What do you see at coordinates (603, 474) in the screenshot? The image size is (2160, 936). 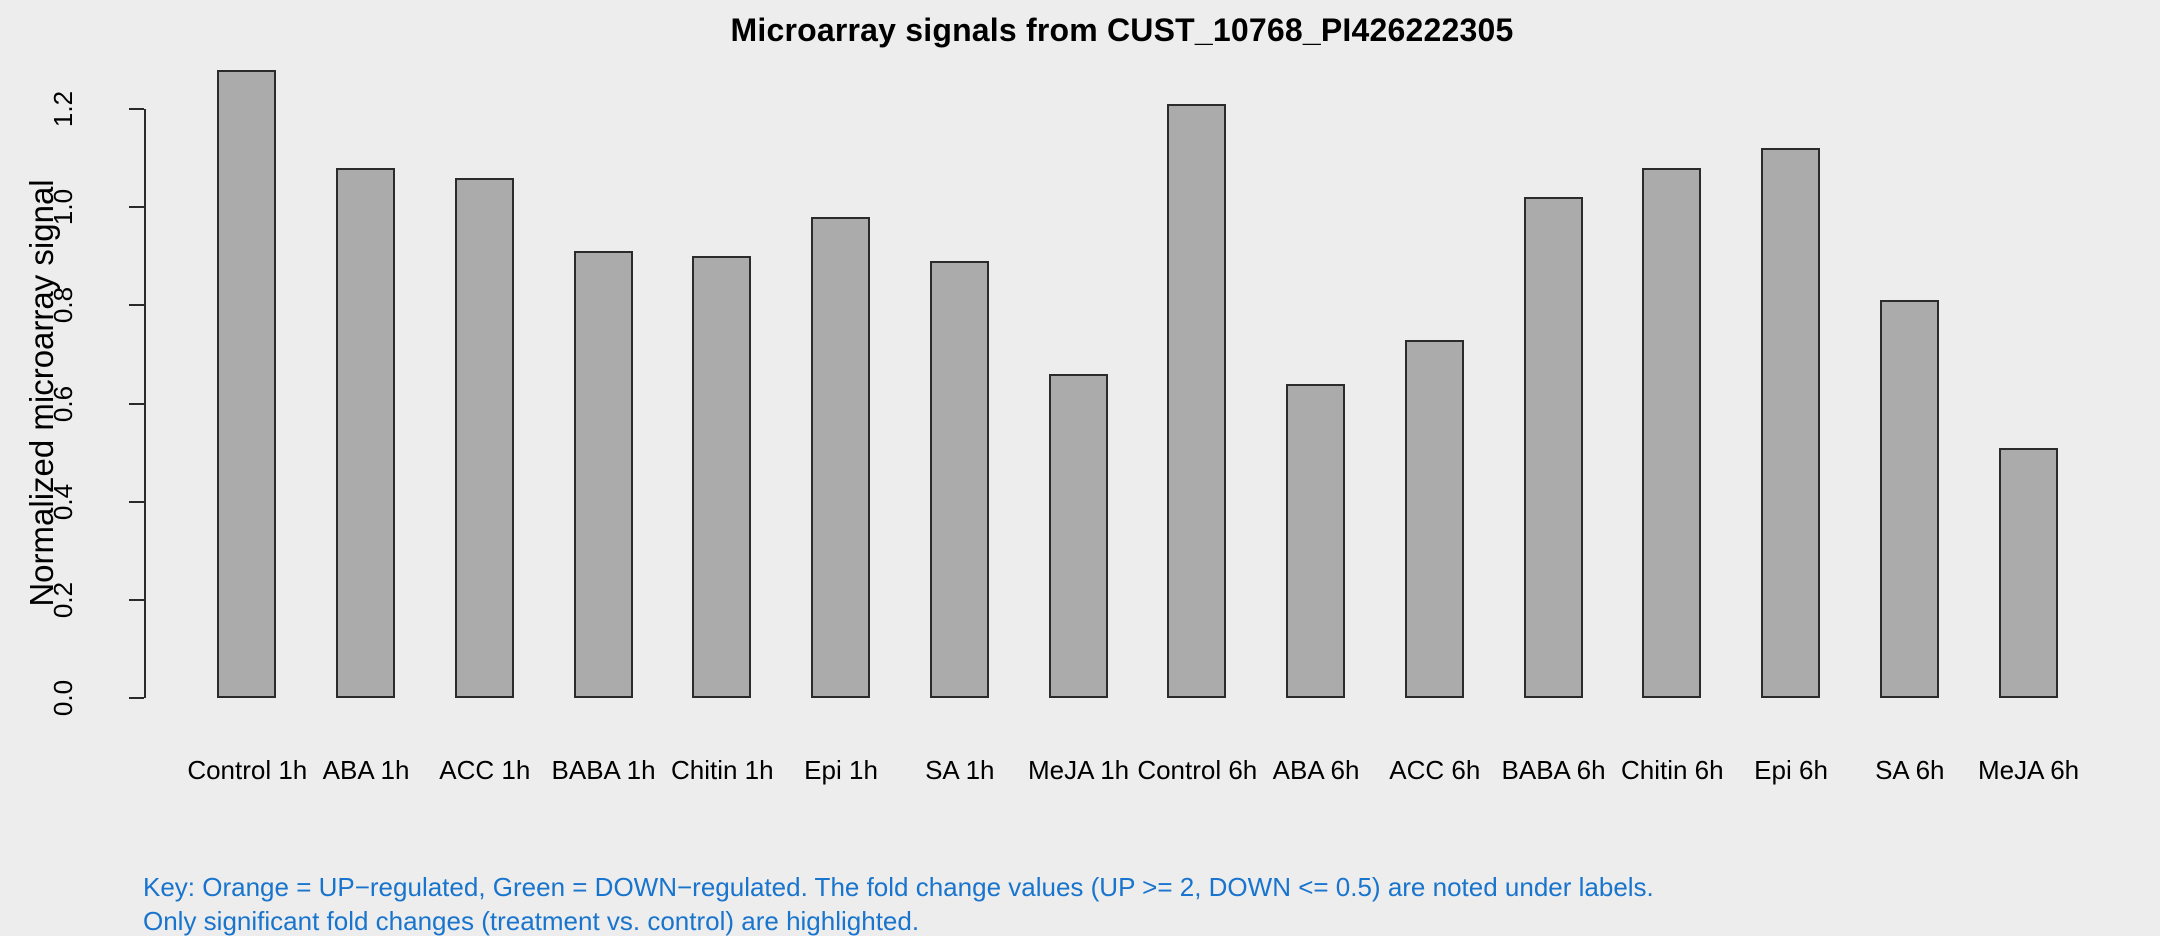 I see `bar-baba-1h` at bounding box center [603, 474].